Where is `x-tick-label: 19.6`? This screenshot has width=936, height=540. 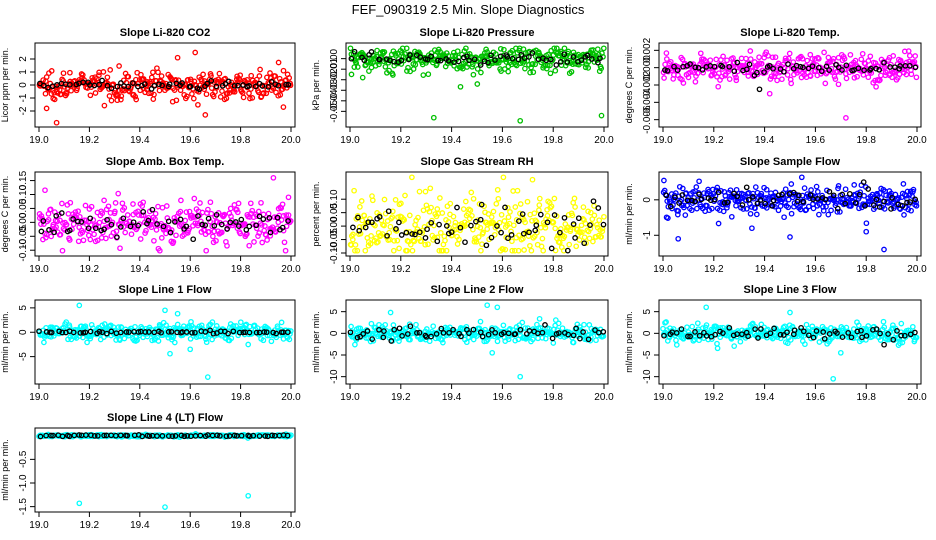 x-tick-label: 19.6 is located at coordinates (503, 269).